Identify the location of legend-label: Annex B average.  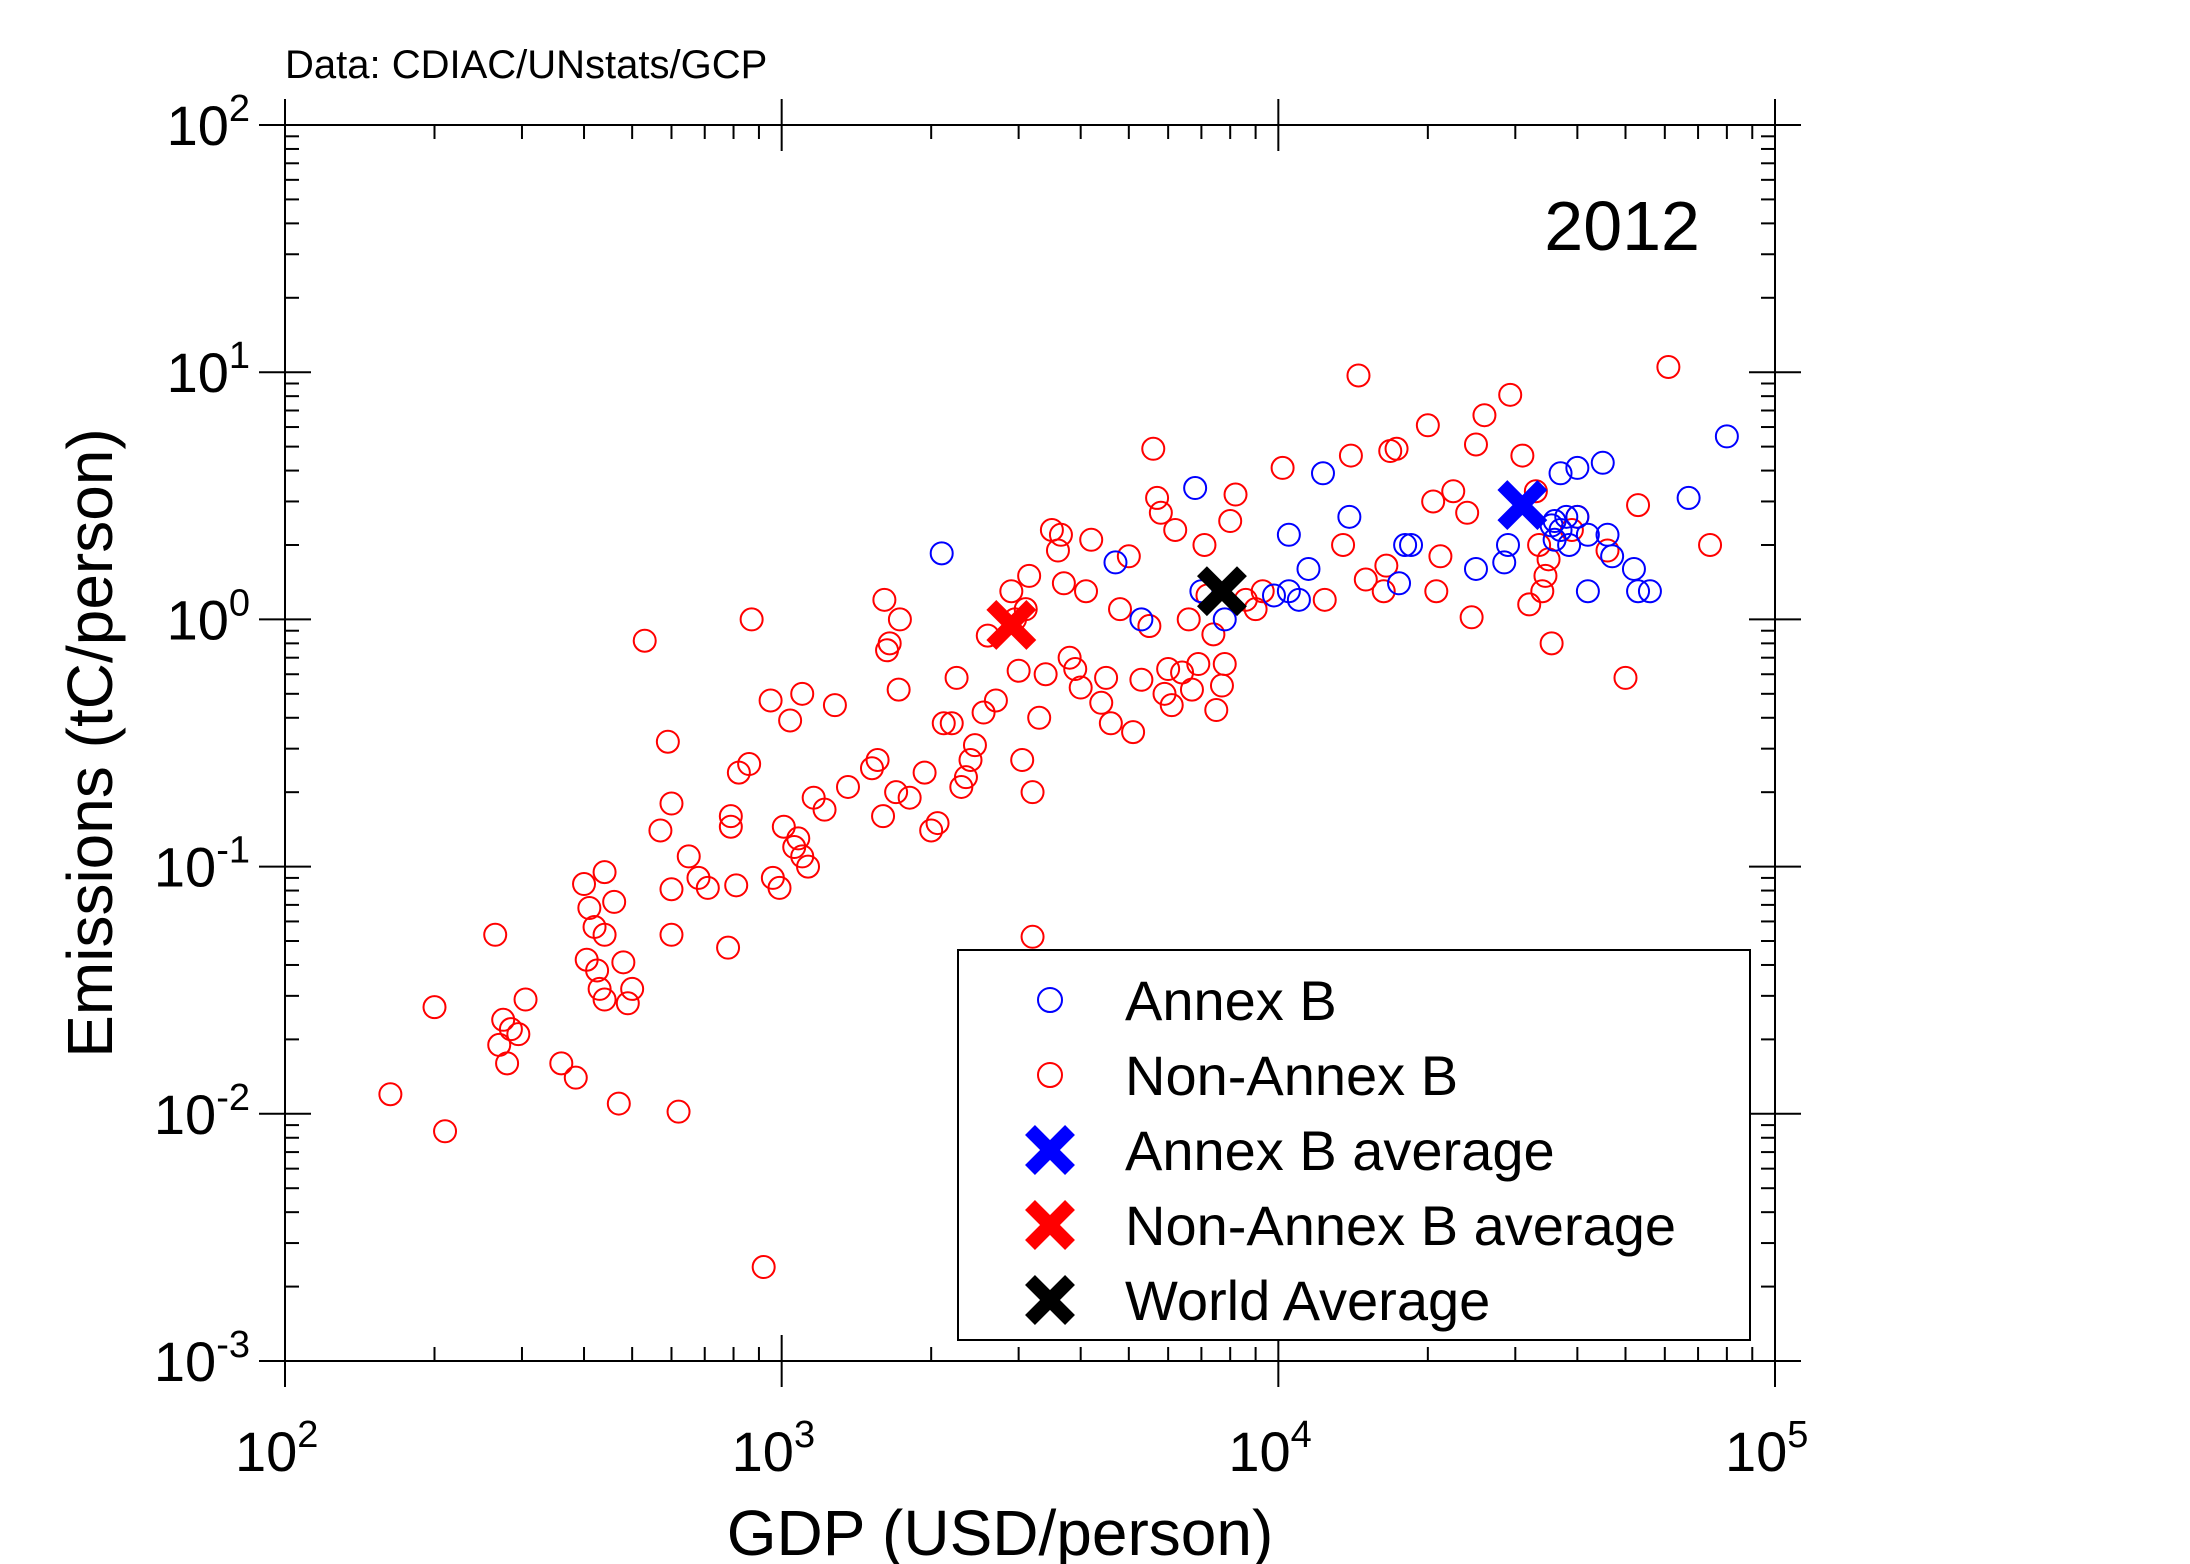
(1340, 1150).